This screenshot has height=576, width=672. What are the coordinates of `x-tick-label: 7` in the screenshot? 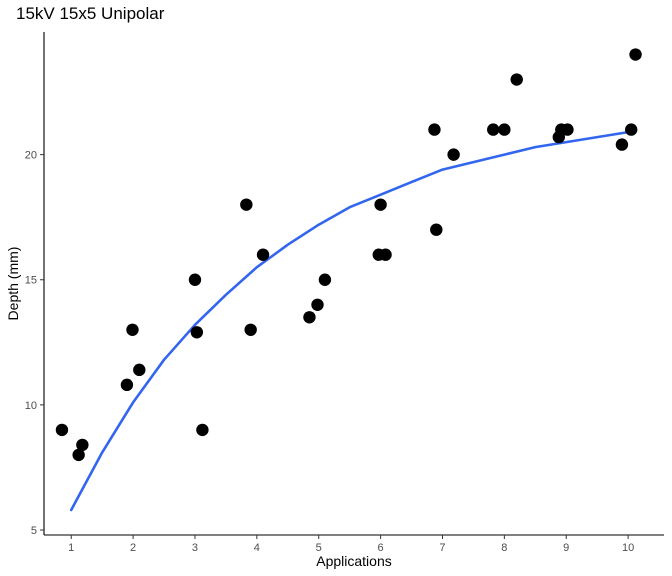 It's located at (442, 548).